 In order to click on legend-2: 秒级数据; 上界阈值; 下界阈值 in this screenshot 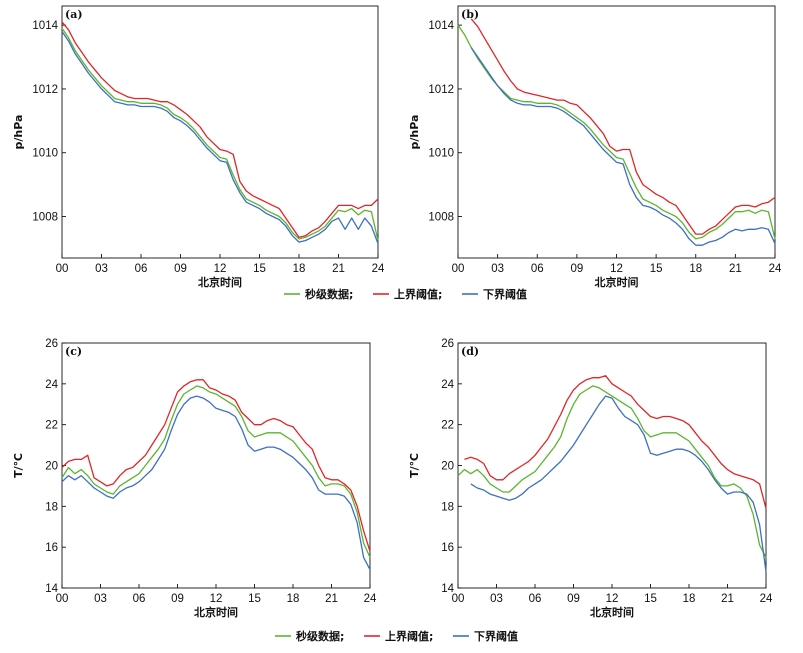, I will do `click(396, 636)`.